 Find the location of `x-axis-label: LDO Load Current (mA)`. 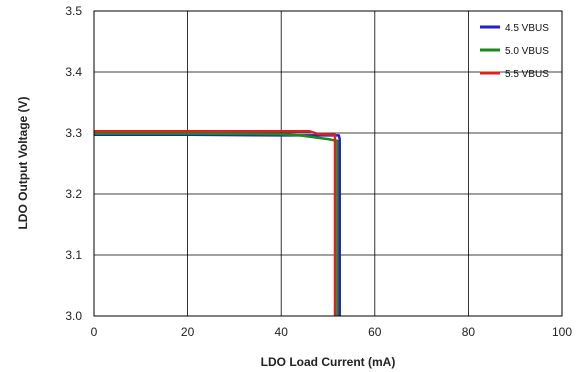

x-axis-label: LDO Load Current (mA) is located at coordinates (328, 362).